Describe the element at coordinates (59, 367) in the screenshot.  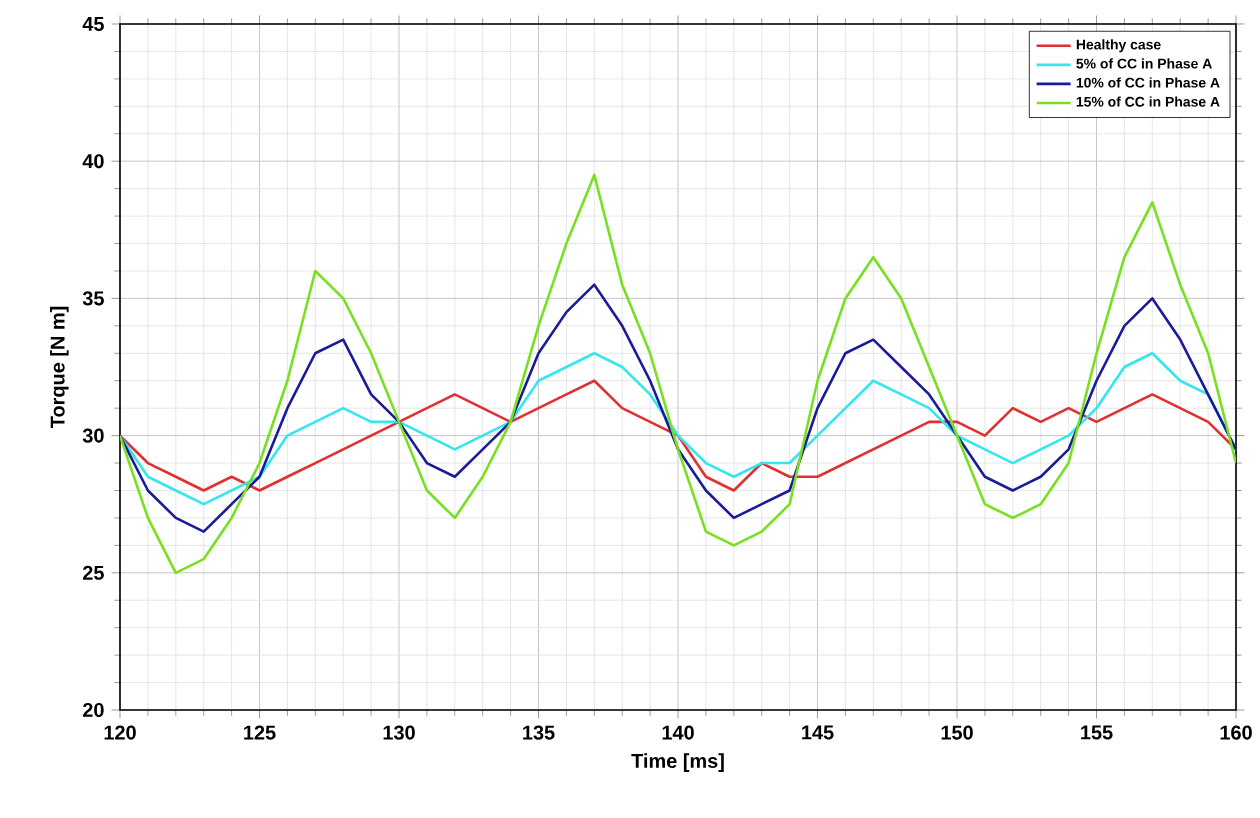
I see `y-axis-title: Torque [N m]` at that location.